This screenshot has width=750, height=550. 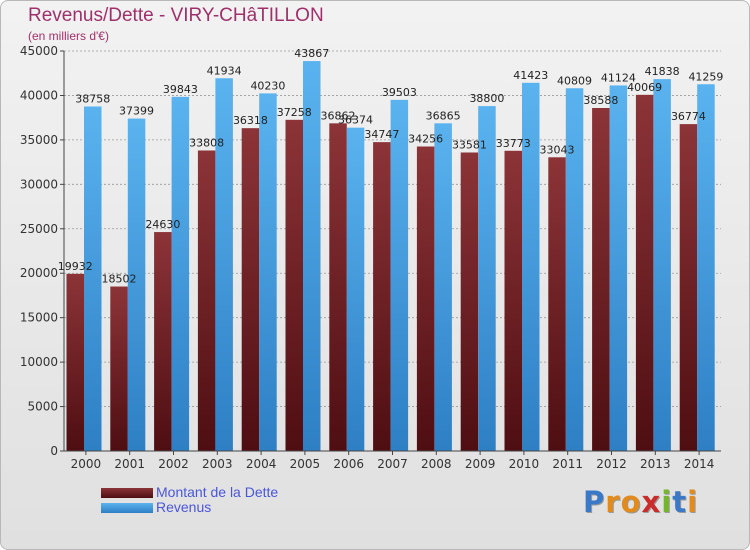 What do you see at coordinates (436, 464) in the screenshot?
I see `x-tick-label: 2008` at bounding box center [436, 464].